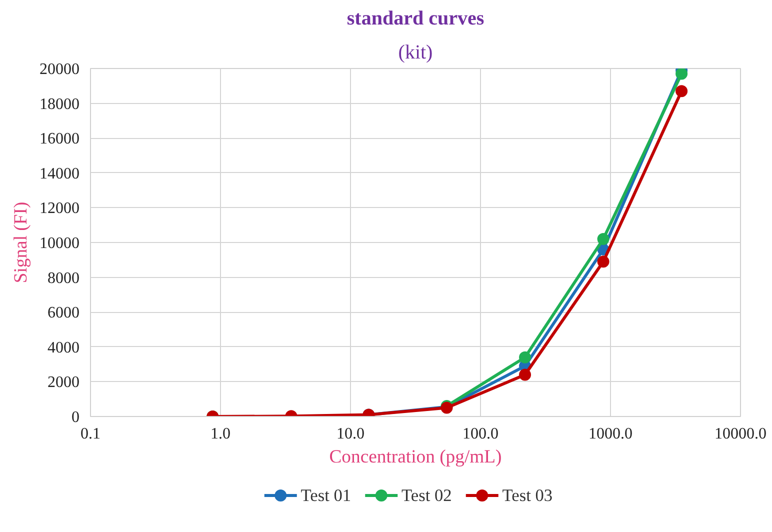 This screenshot has height=532, width=772. What do you see at coordinates (60, 139) in the screenshot?
I see `y-tick-label: 16000` at bounding box center [60, 139].